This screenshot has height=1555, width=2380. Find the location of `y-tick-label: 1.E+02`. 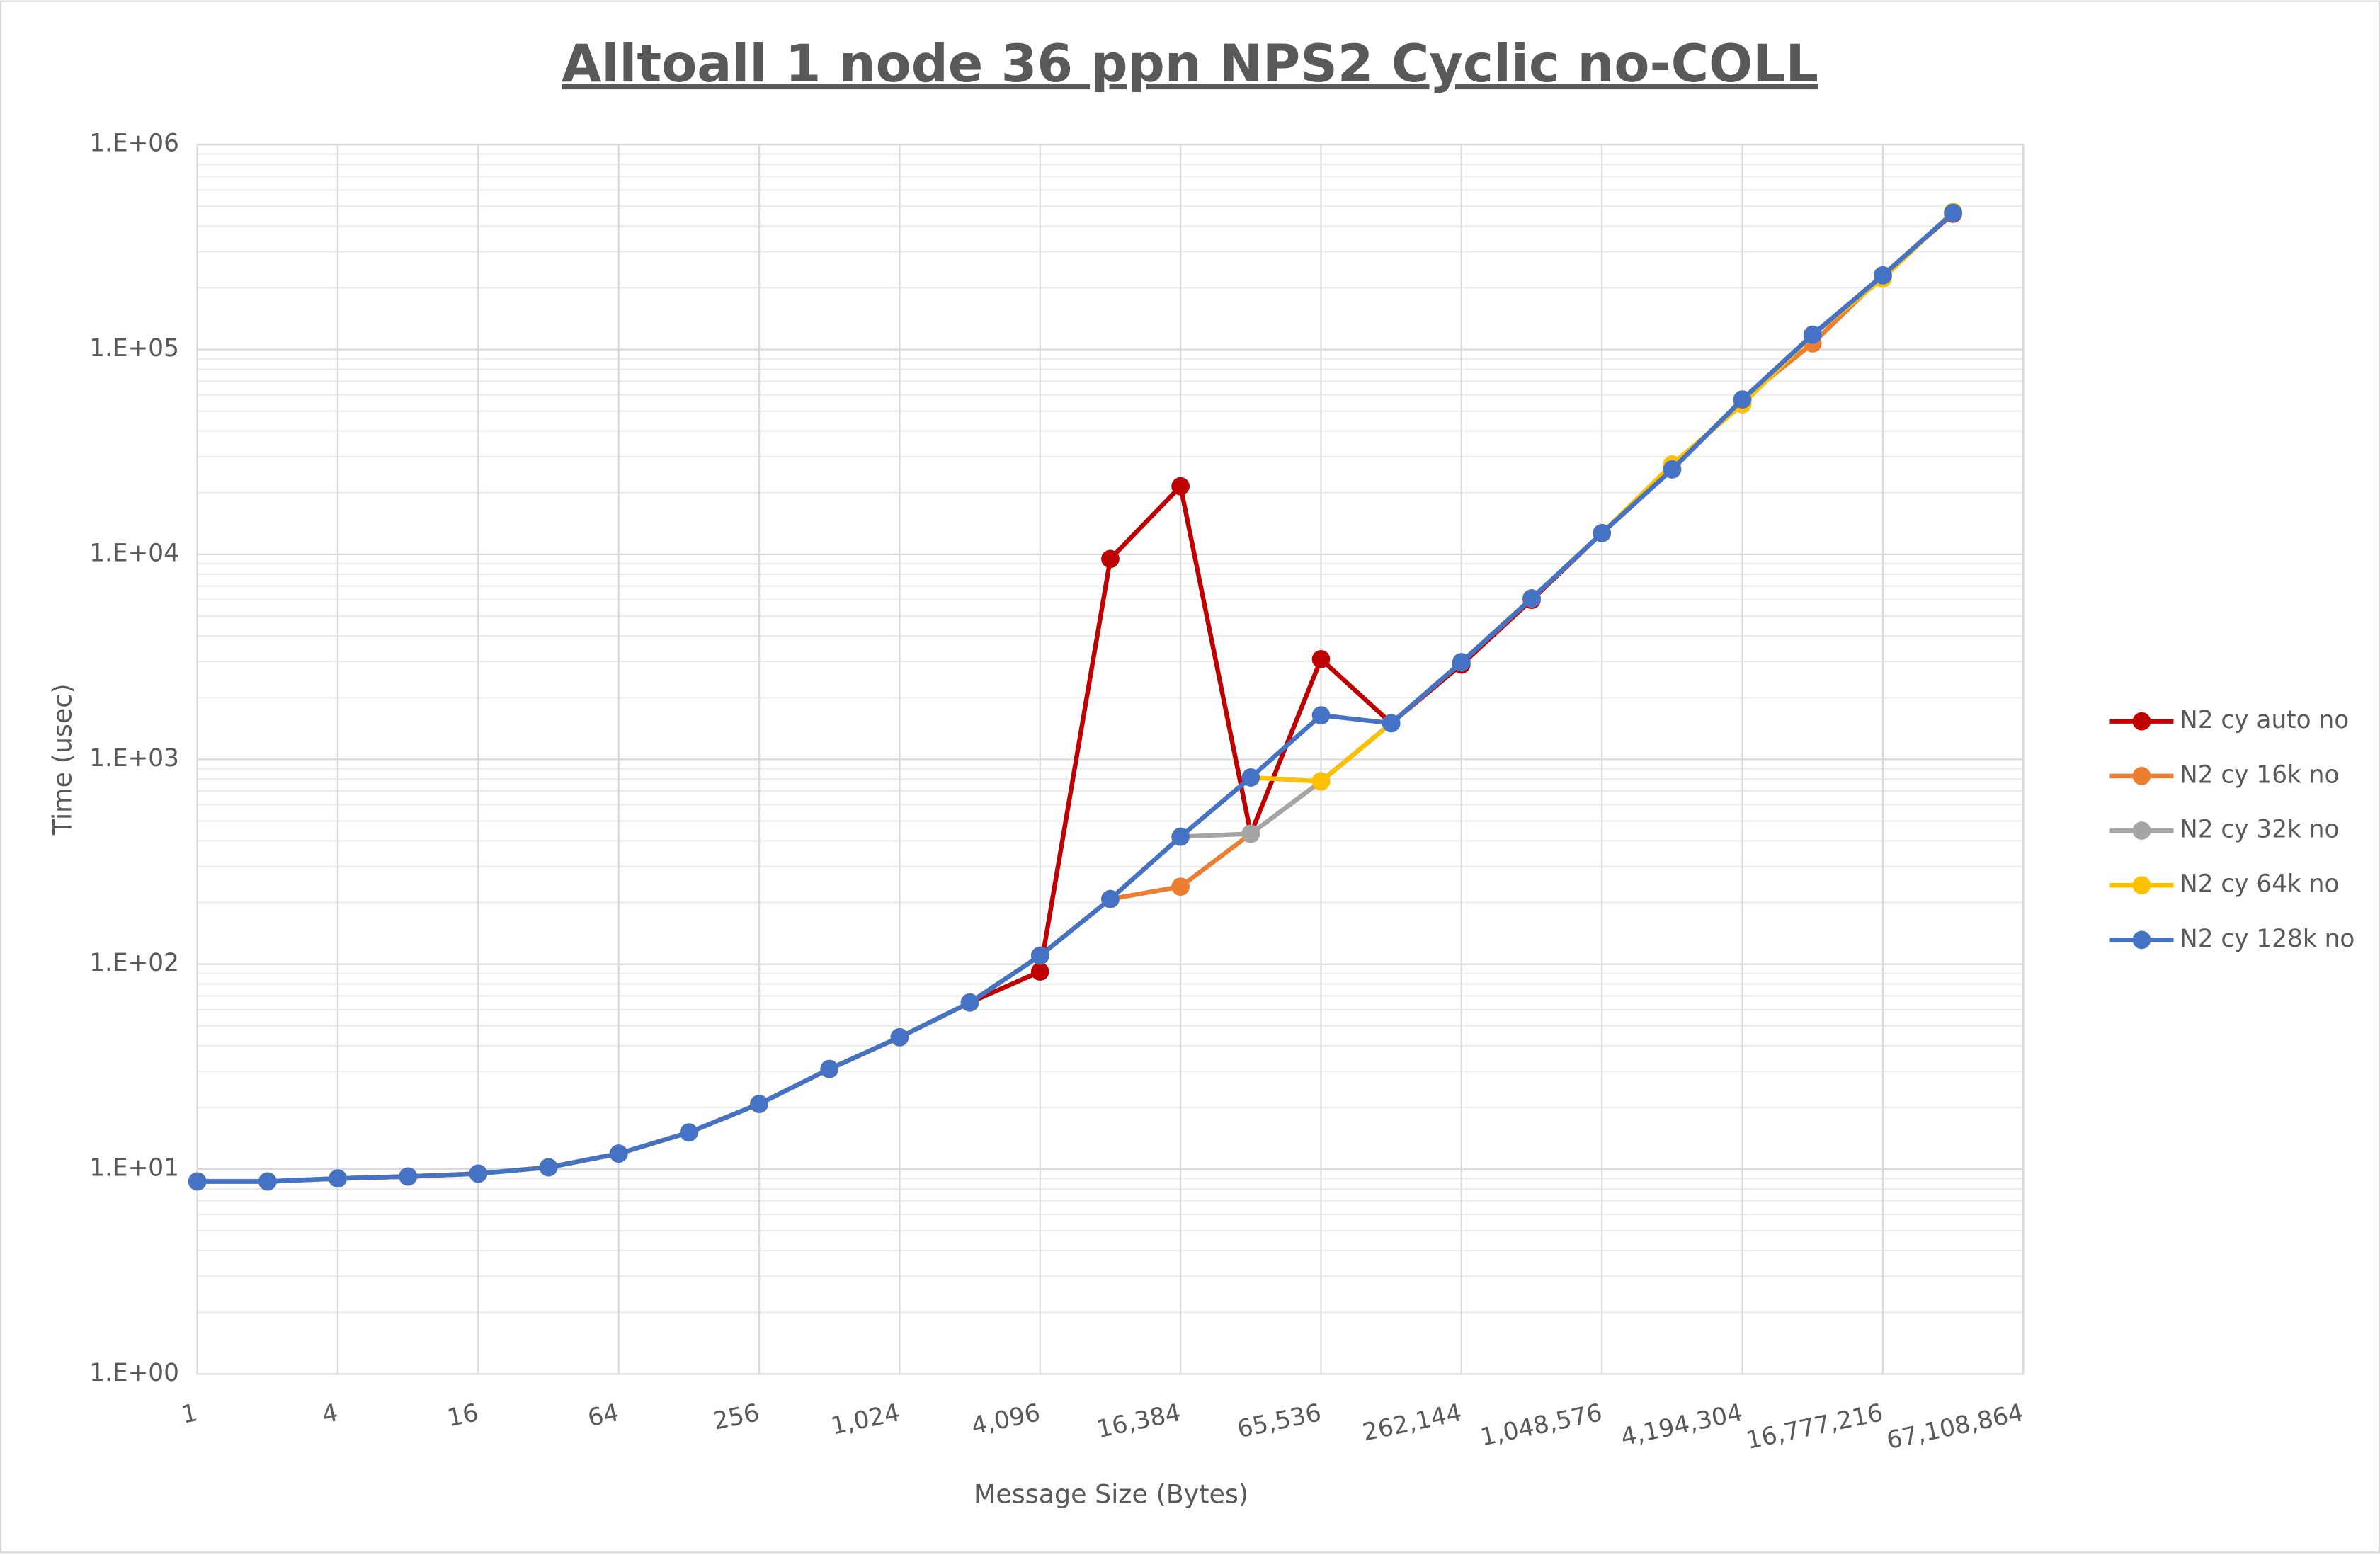

y-tick-label: 1.E+02 is located at coordinates (134, 963).